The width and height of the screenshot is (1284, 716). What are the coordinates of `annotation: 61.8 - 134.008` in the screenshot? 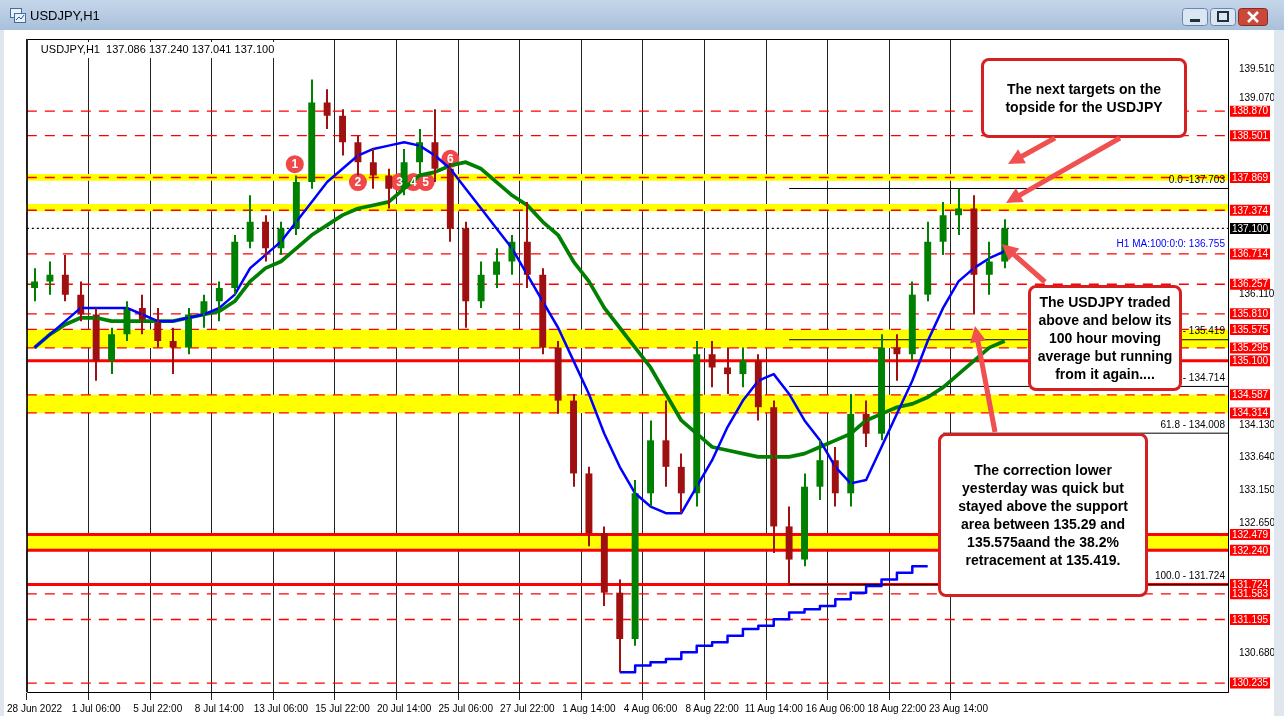 It's located at (1193, 424).